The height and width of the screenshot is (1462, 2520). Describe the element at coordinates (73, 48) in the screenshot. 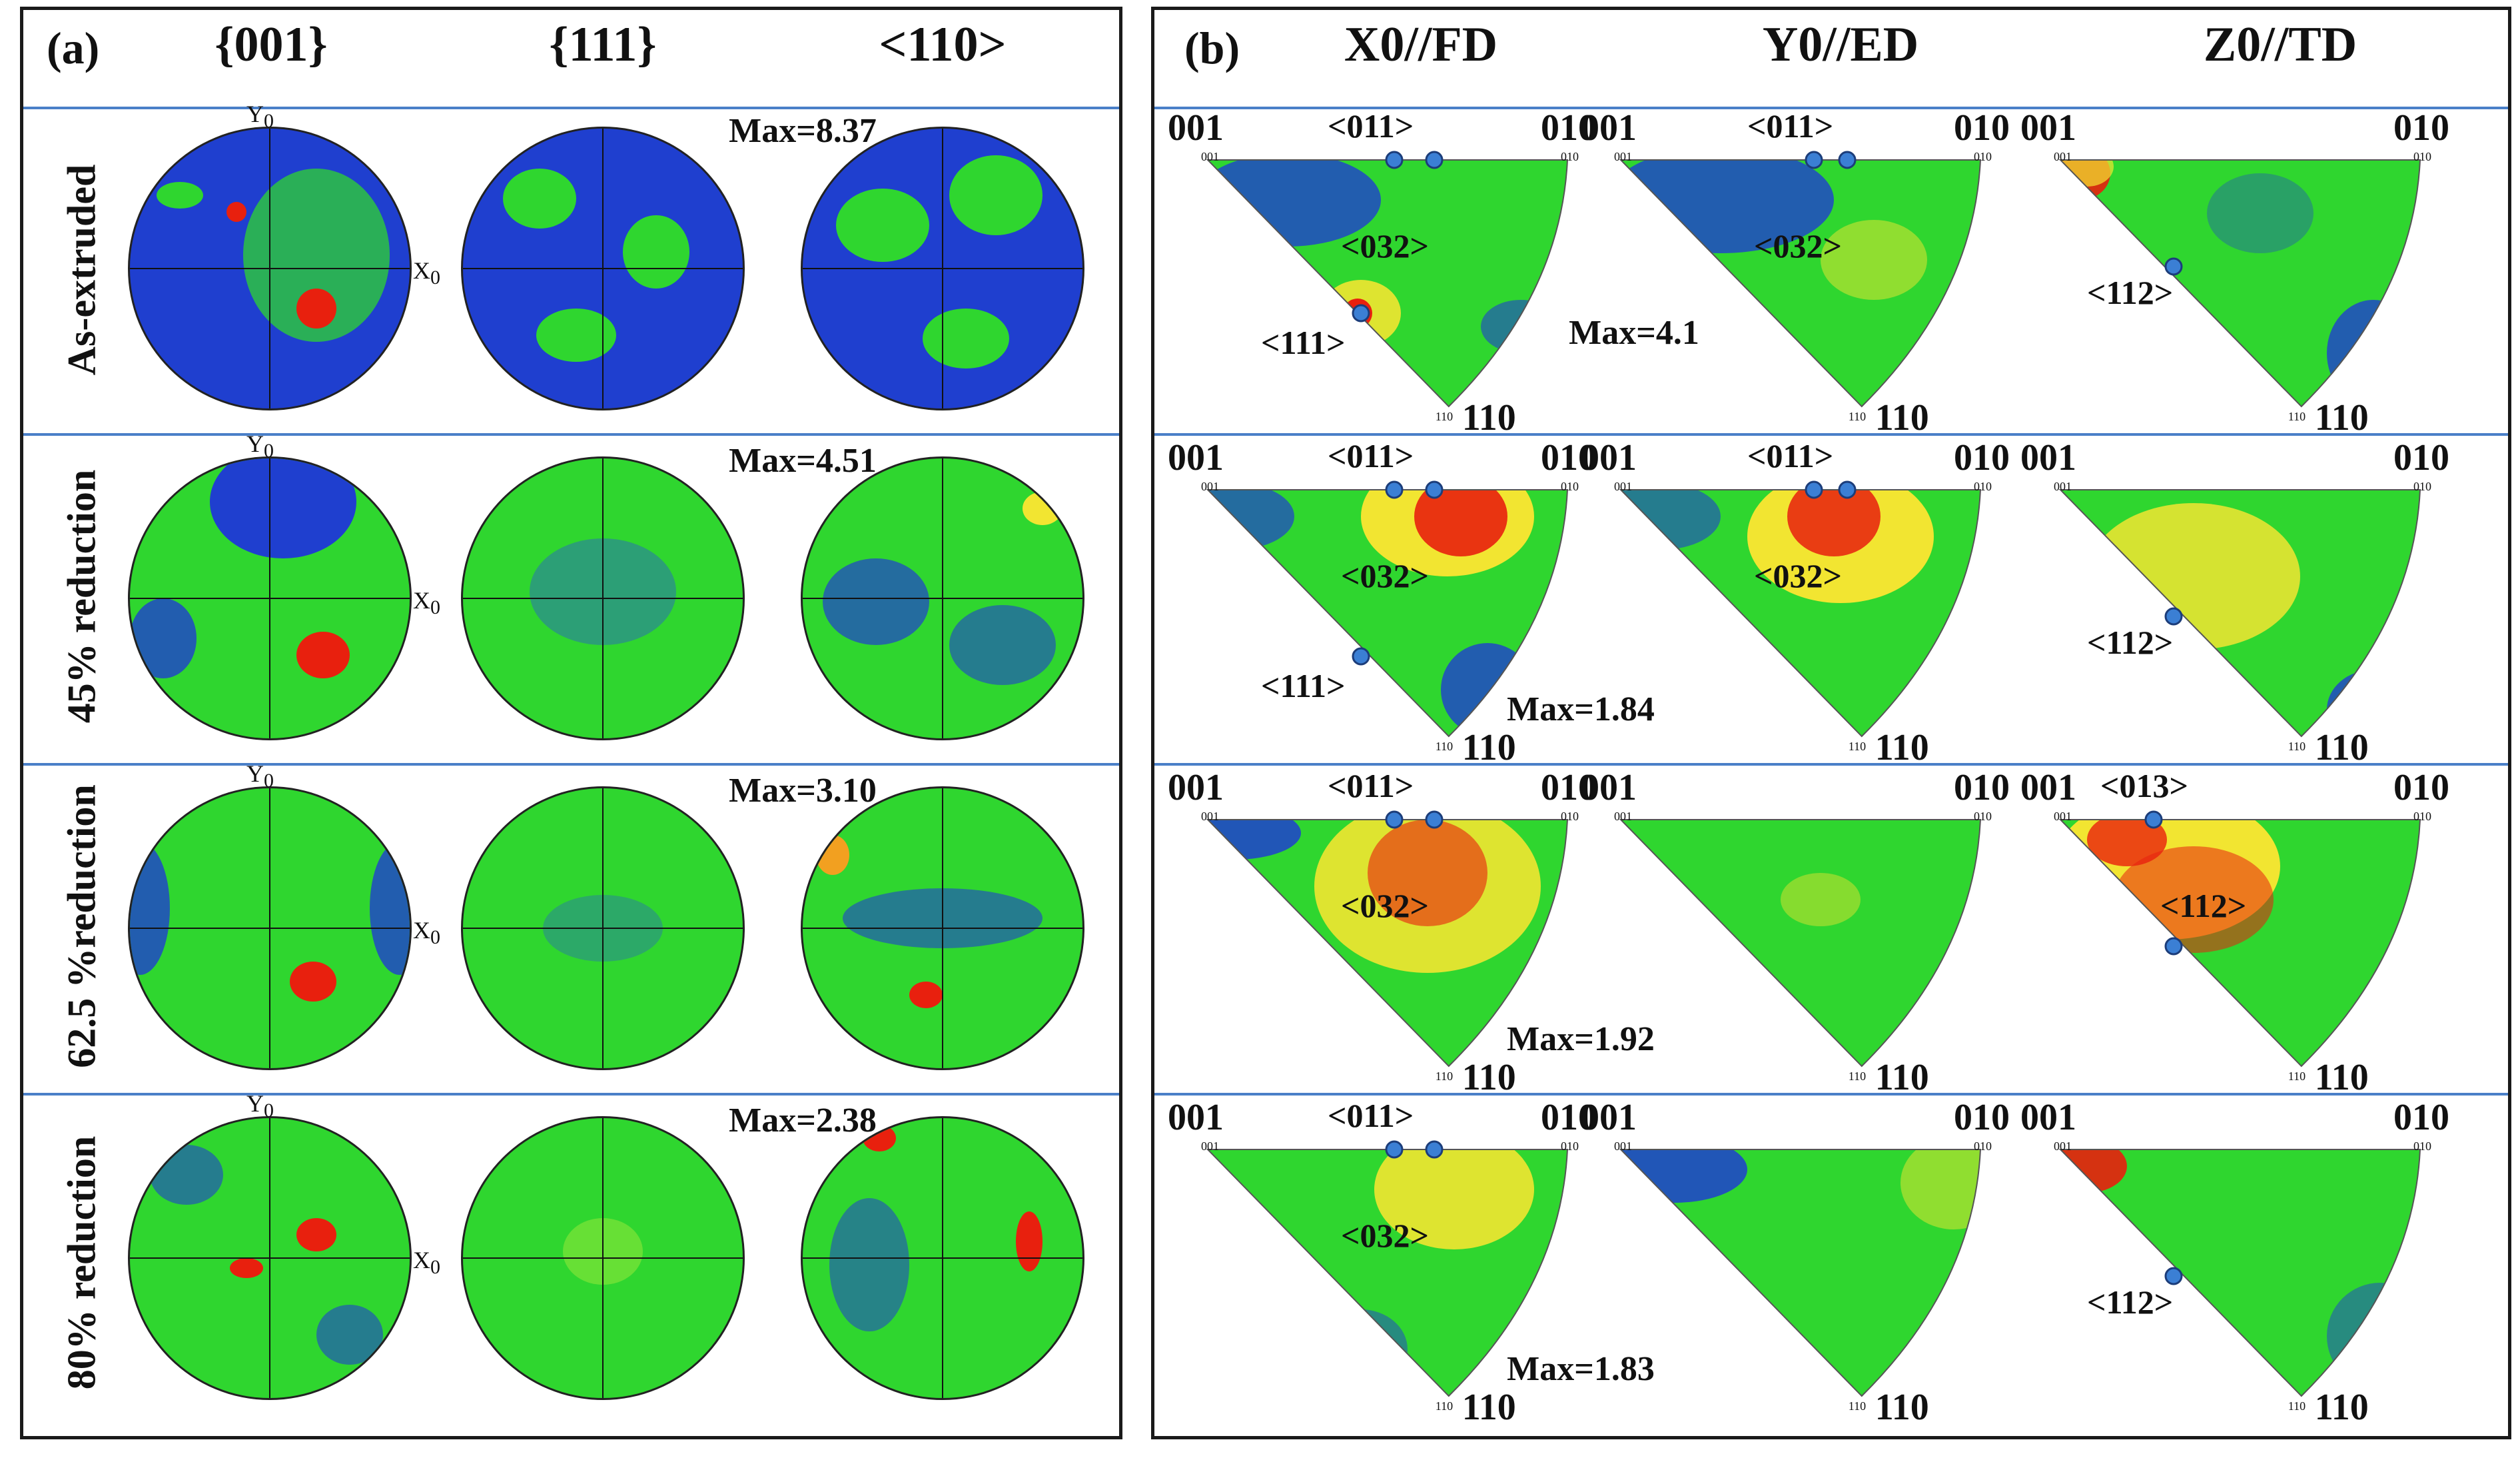

I see `panel-a-letter: (a)` at that location.